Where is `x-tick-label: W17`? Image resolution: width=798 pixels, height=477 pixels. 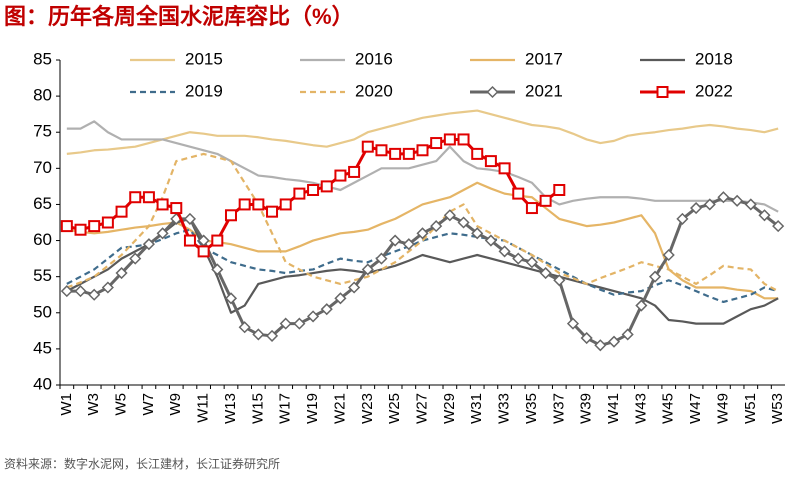 x-tick-label: W17 is located at coordinates (285, 408).